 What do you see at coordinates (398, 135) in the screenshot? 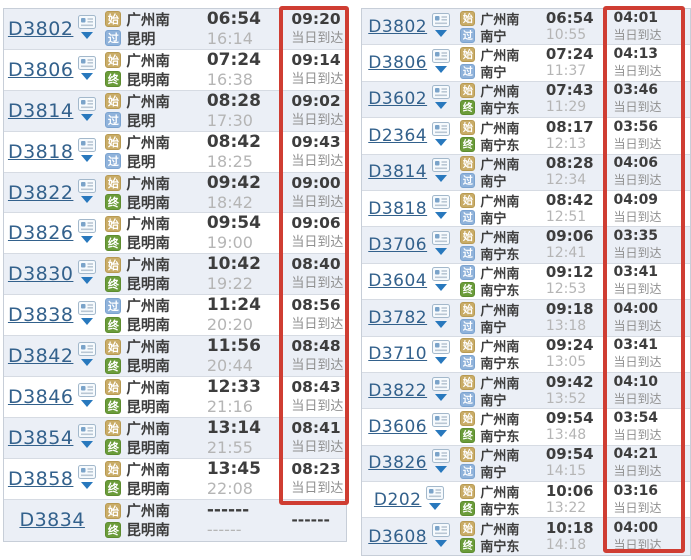
I see `train-number-link: D2364` at bounding box center [398, 135].